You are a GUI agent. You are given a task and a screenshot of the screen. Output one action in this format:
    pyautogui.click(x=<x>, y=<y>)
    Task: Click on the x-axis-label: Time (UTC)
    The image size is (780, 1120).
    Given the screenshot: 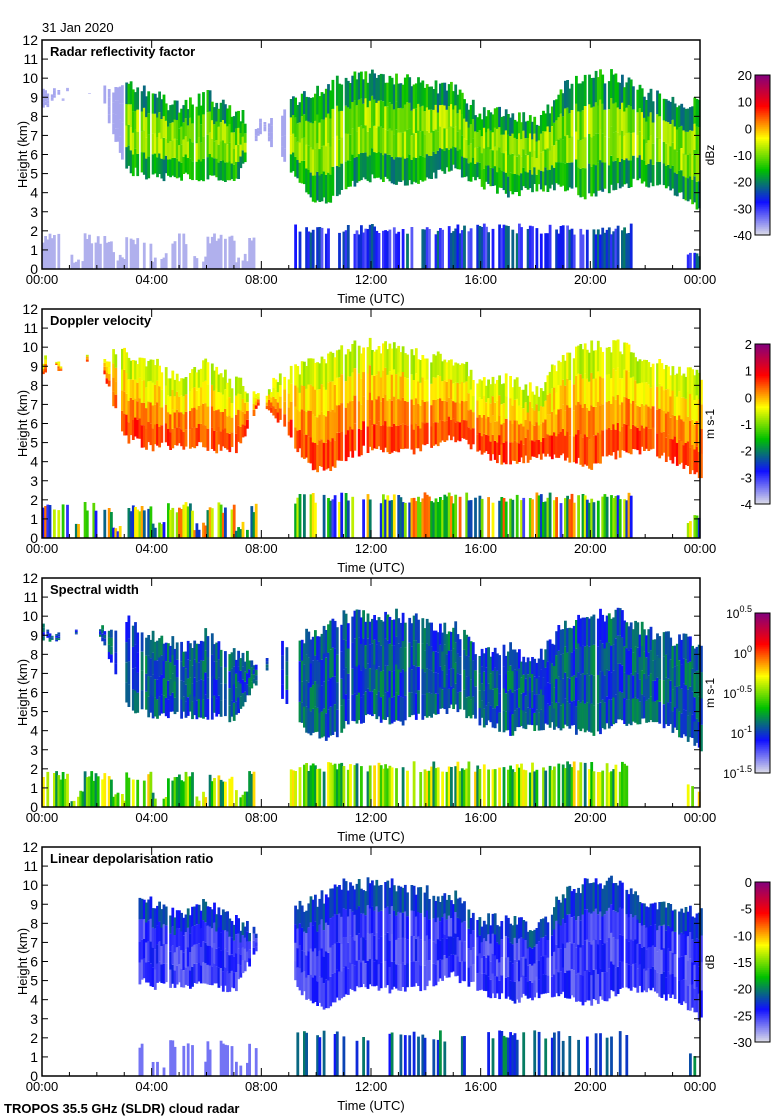 What is the action you would take?
    pyautogui.click(x=370, y=567)
    